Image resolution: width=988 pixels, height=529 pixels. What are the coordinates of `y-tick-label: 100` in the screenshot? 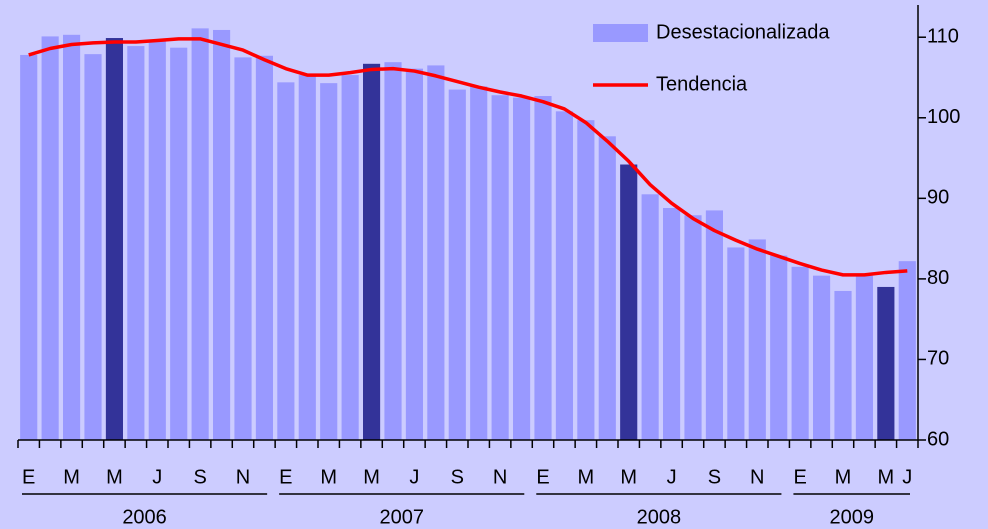 It's located at (943, 117).